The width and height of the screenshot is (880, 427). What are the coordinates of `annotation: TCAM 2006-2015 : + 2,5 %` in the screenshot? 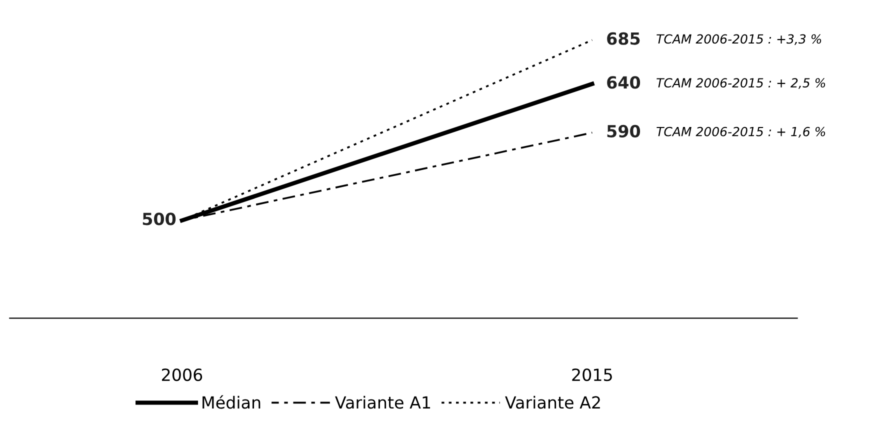 It's located at (741, 83).